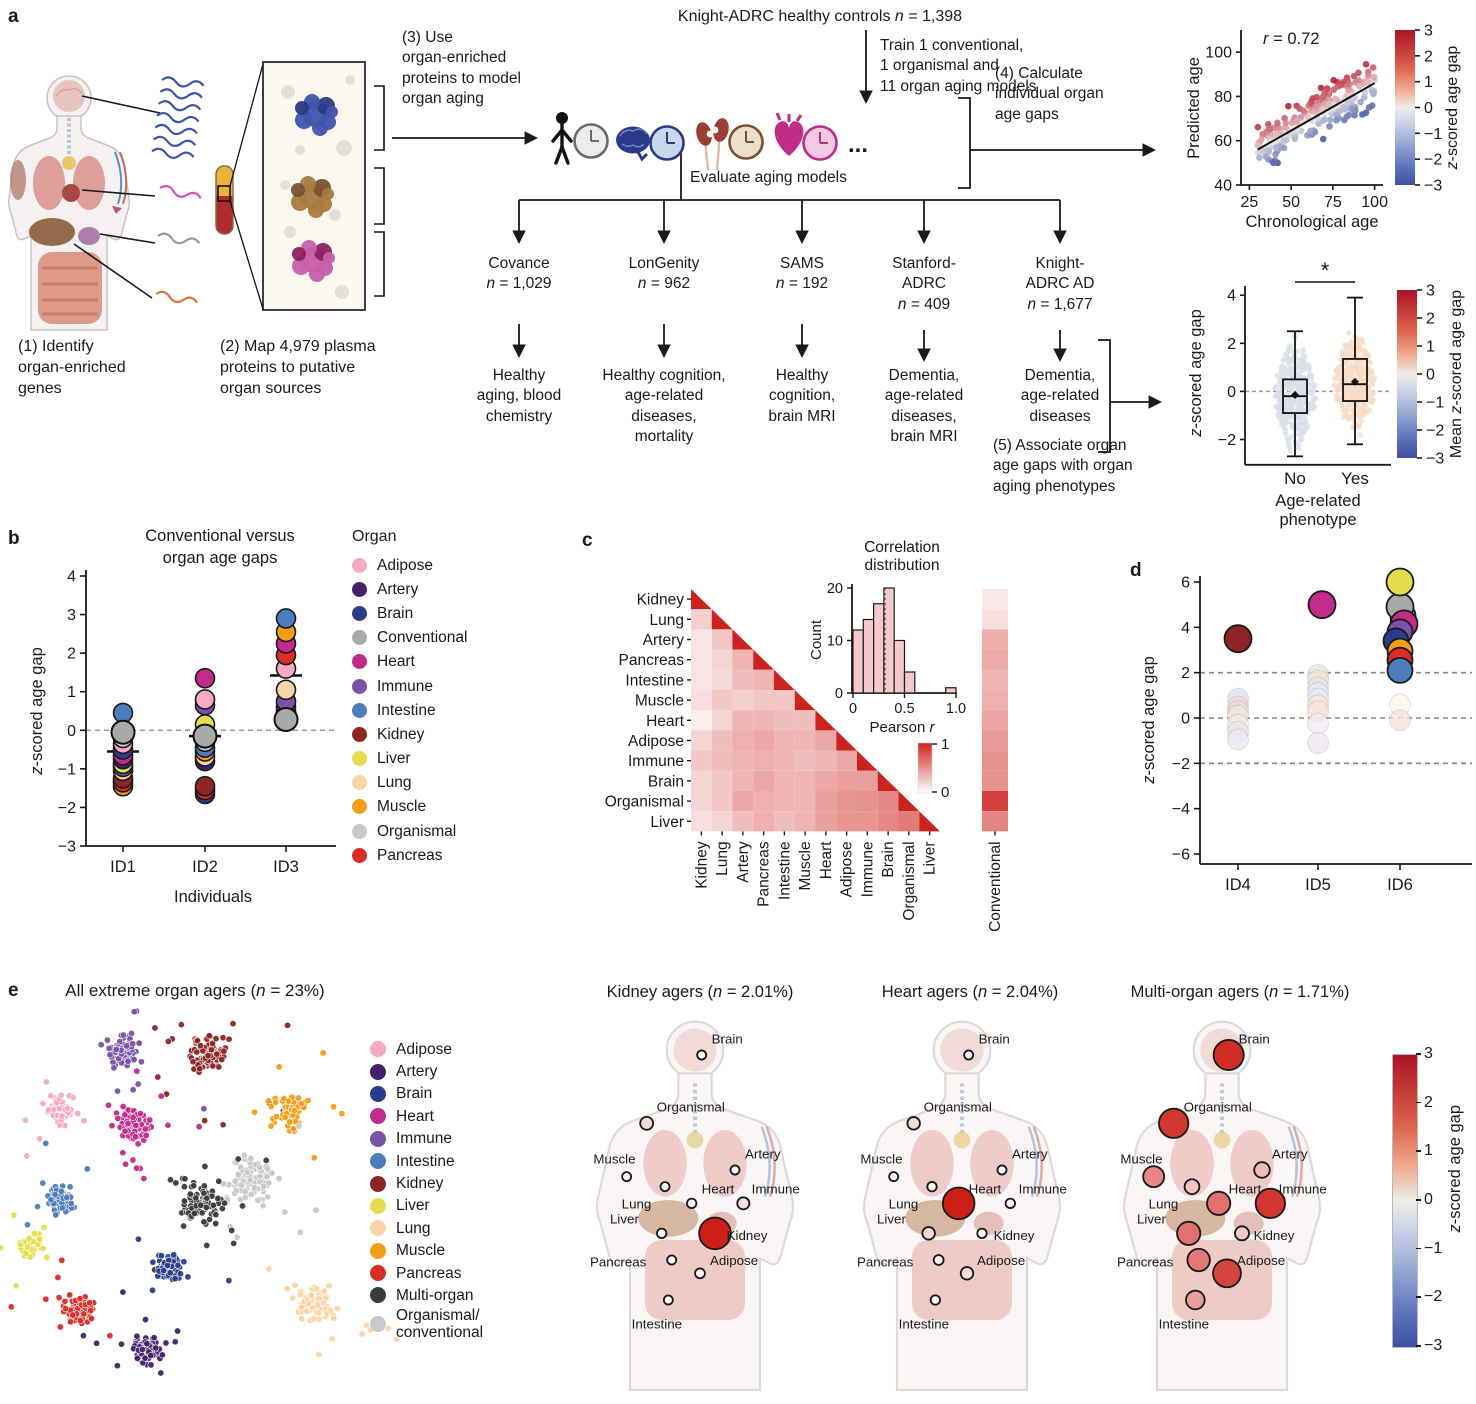 This screenshot has height=1404, width=1476. Describe the element at coordinates (734, 1260) in the screenshot. I see `organ-label-adipose: Adipose` at that location.